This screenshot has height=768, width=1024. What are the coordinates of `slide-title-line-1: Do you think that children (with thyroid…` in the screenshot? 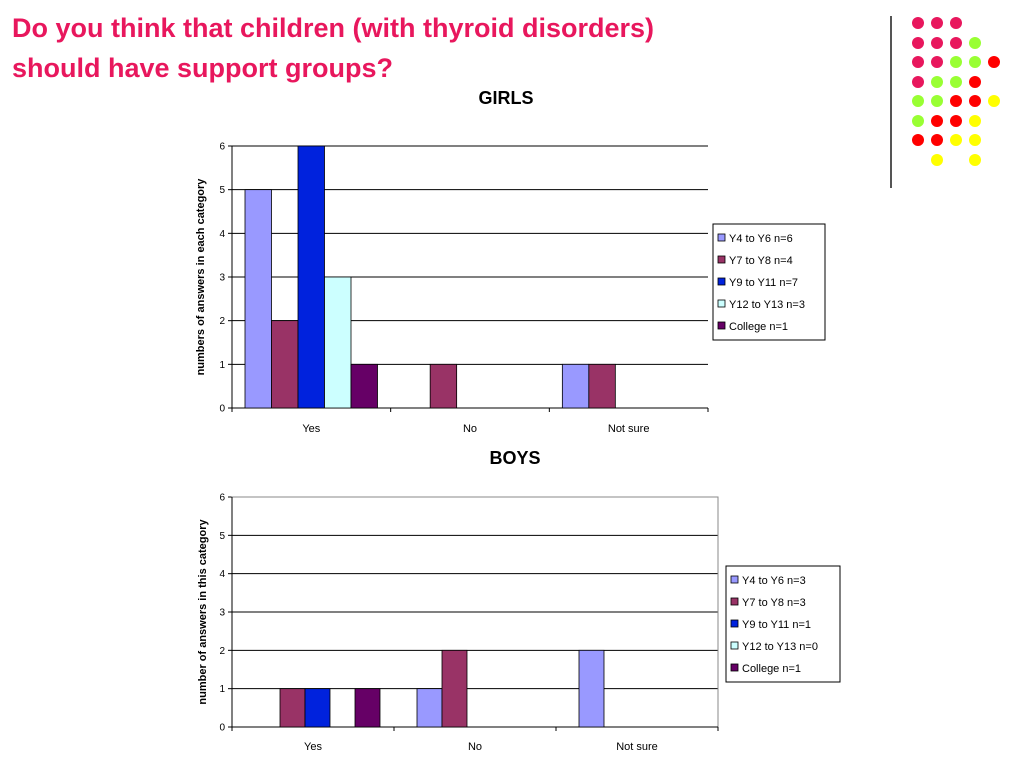 It's located at (333, 28).